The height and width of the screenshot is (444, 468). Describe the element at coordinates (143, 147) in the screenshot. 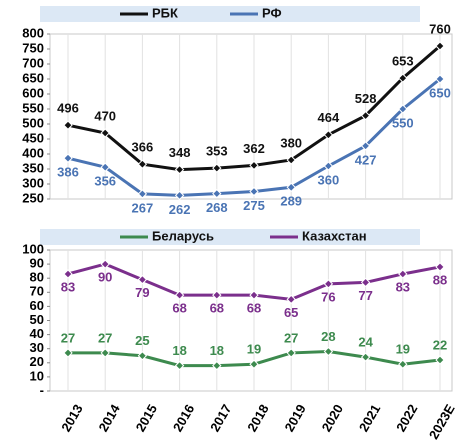

I see `data-label: 366` at that location.